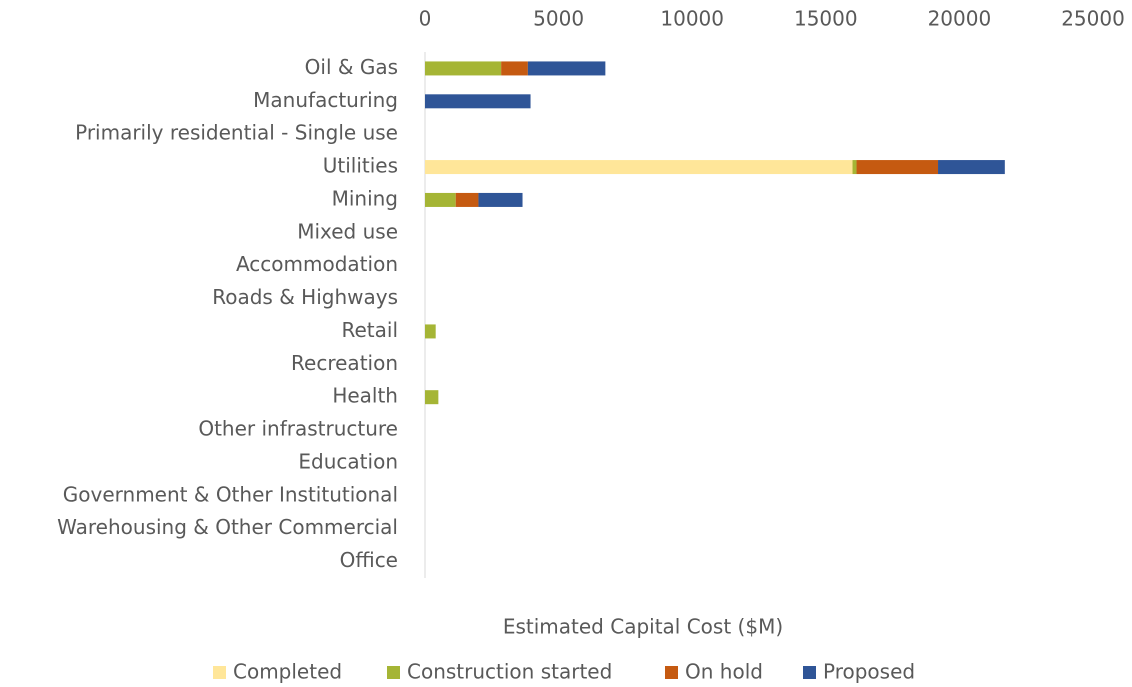  Describe the element at coordinates (425, 19) in the screenshot. I see `x-tick-label: 0` at that location.